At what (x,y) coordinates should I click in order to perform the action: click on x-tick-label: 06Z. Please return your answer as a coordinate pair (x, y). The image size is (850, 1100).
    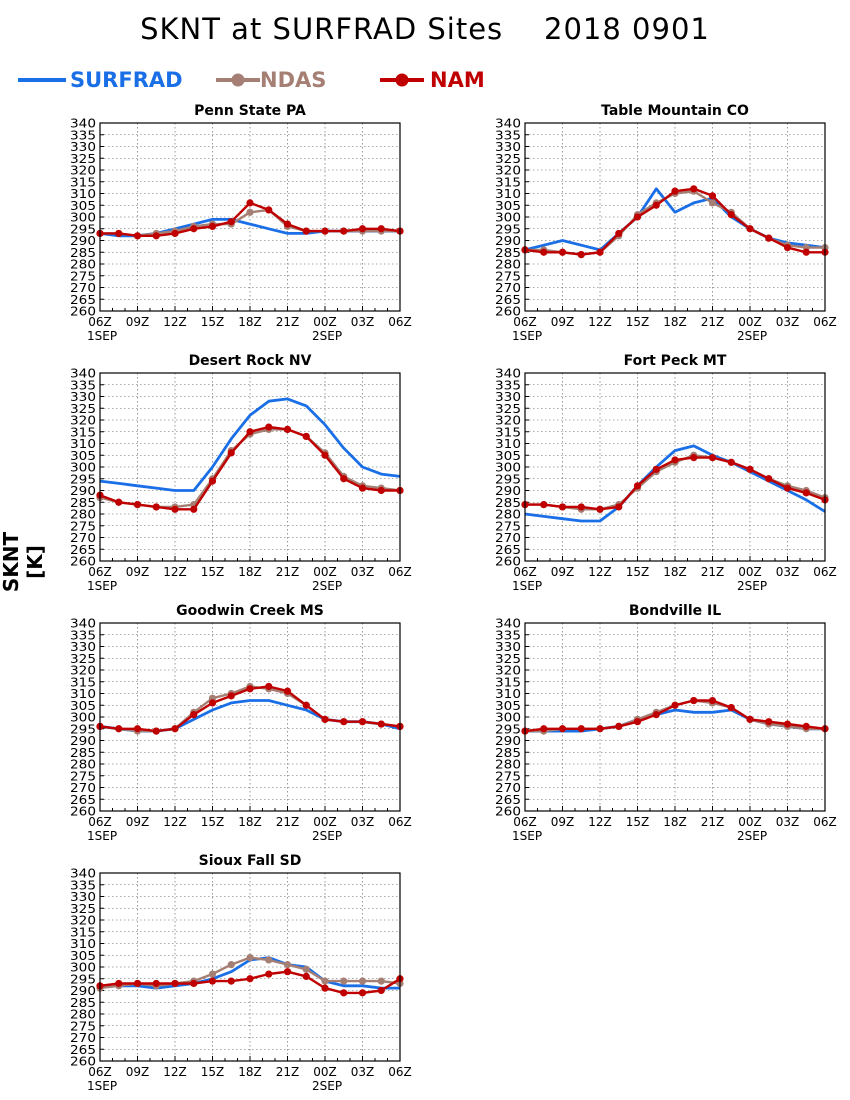
    Looking at the image, I should click on (100, 822).